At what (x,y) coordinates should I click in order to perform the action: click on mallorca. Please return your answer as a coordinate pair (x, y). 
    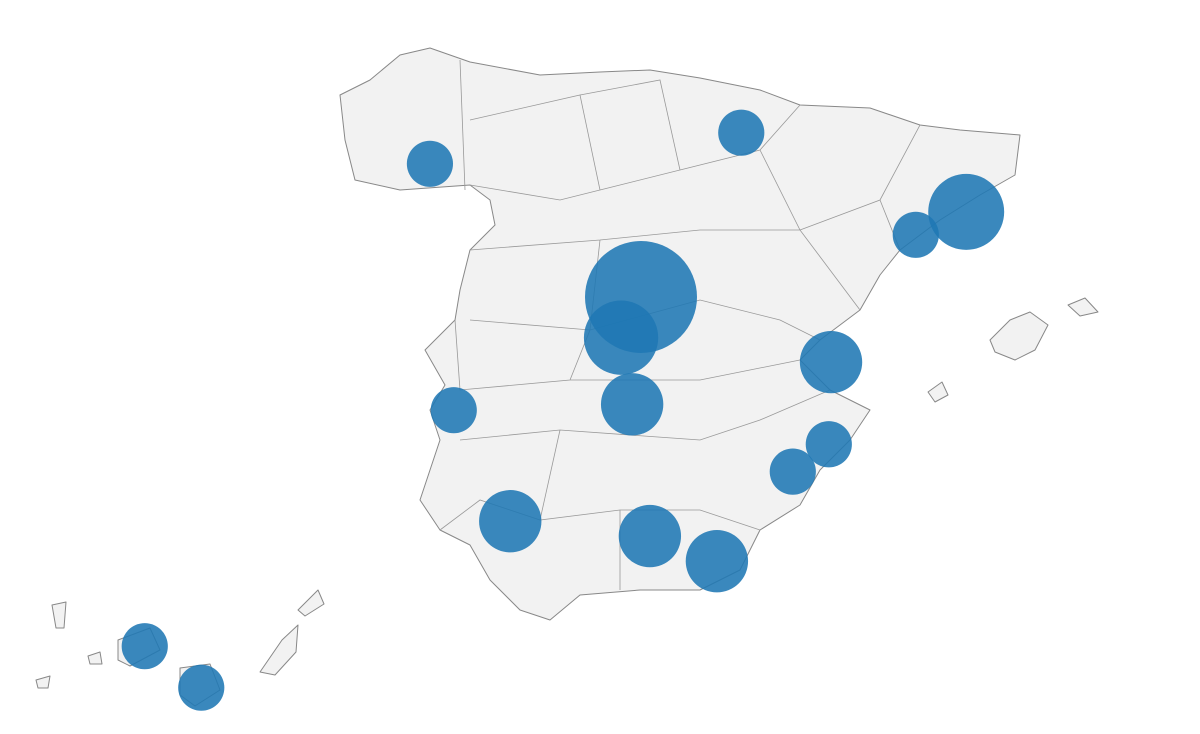
    Looking at the image, I should click on (1019, 336).